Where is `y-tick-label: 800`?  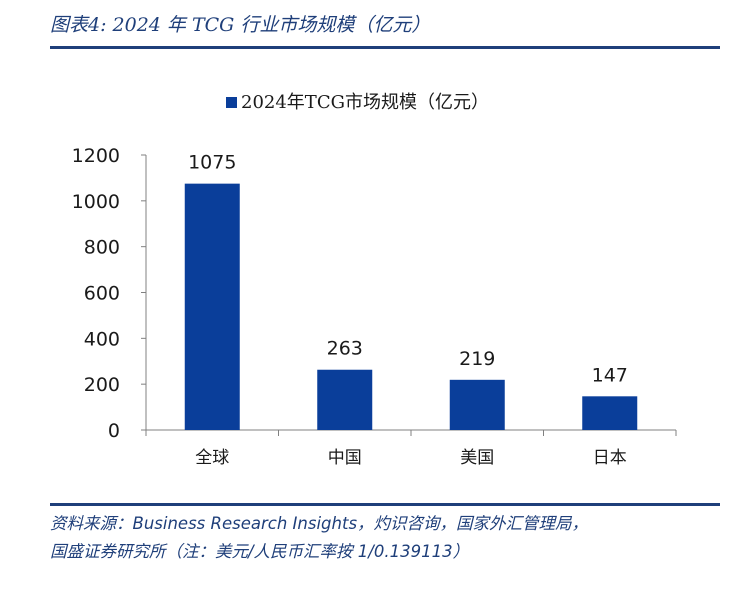 y-tick-label: 800 is located at coordinates (102, 248).